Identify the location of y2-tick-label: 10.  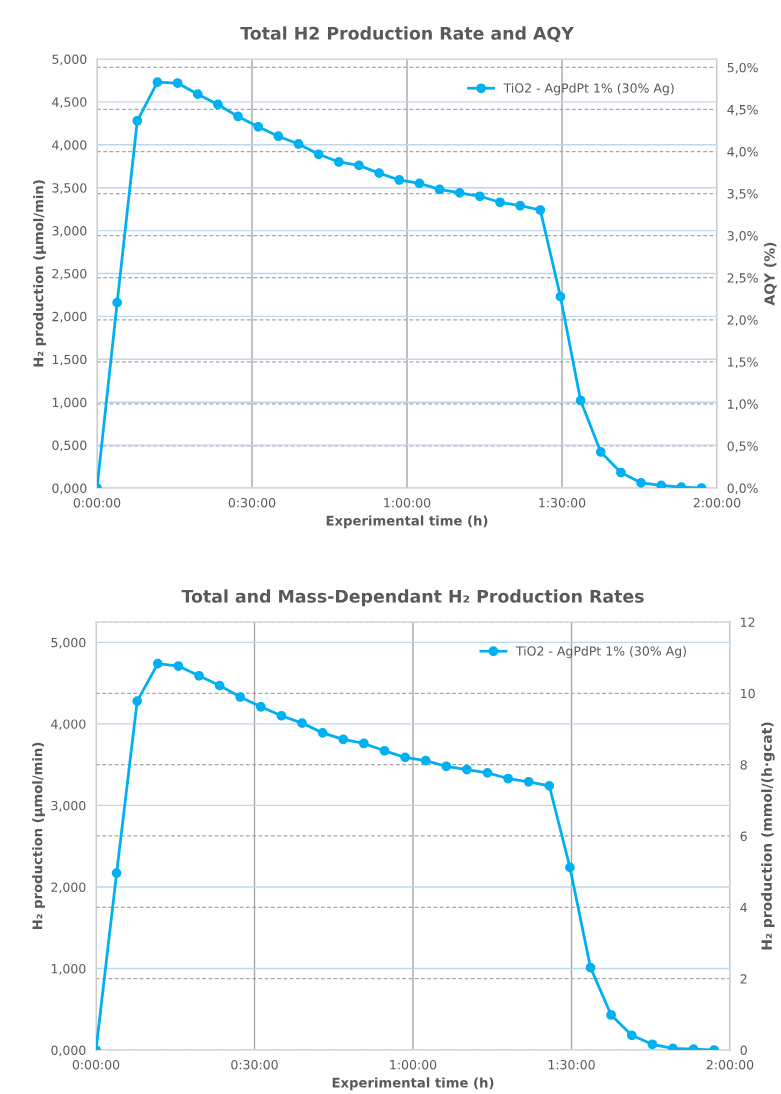
(748, 693).